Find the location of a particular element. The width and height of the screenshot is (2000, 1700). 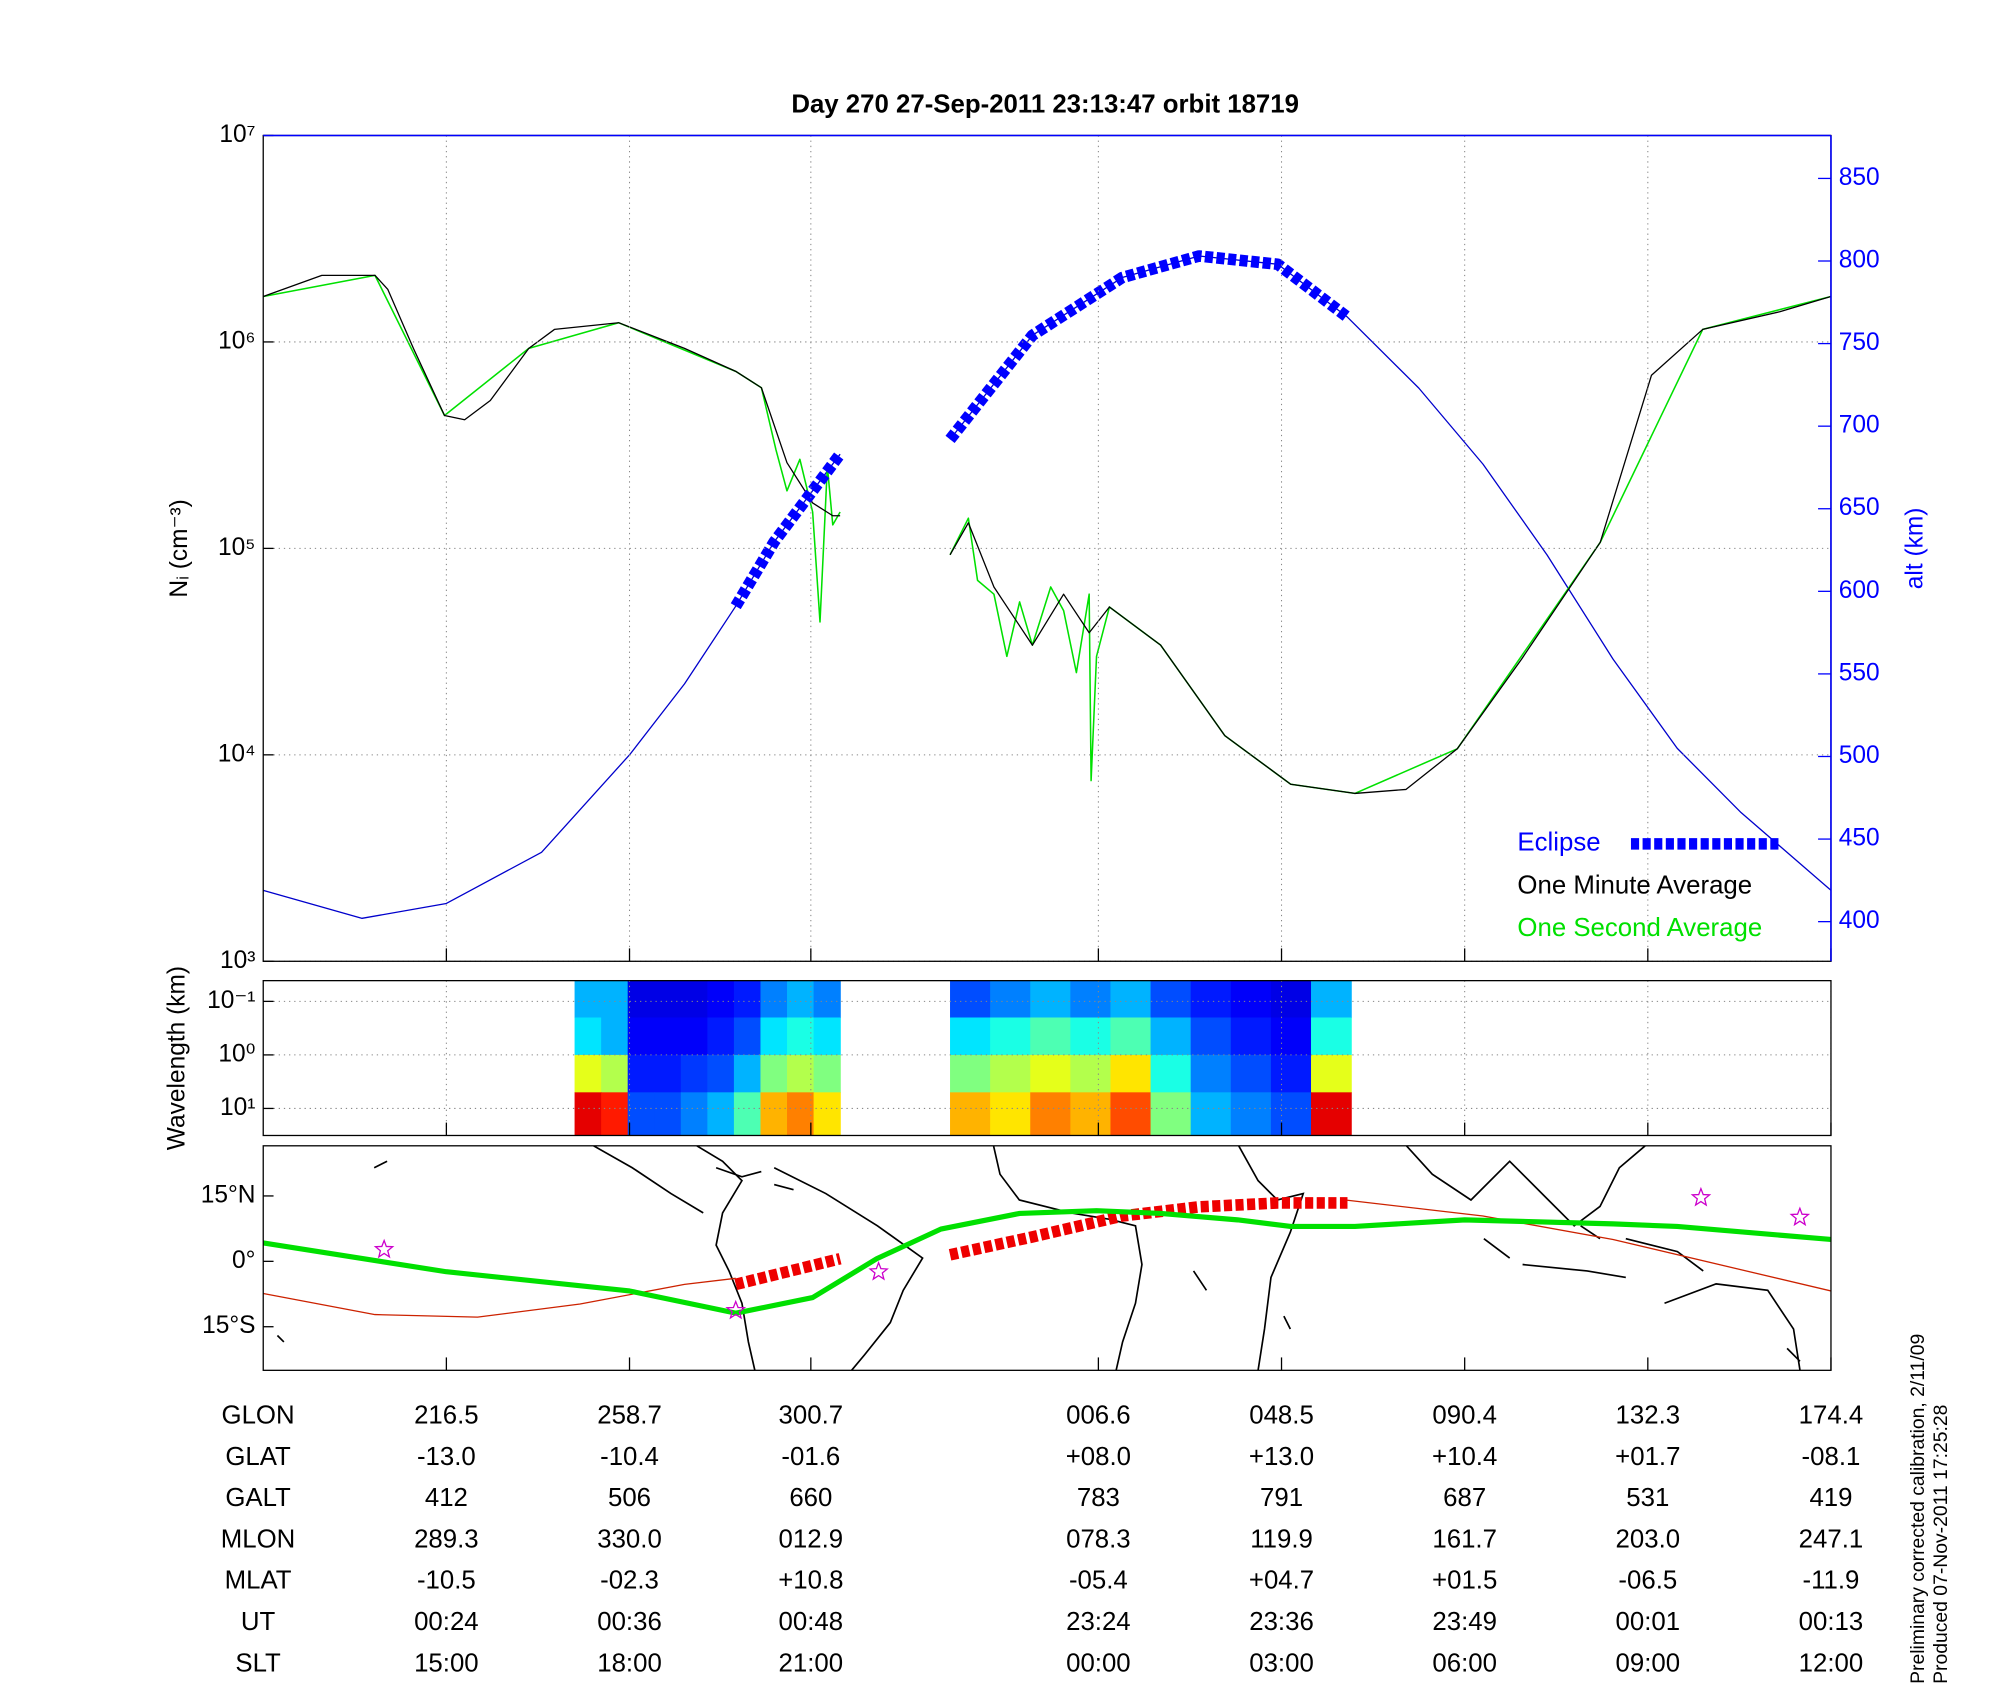

y2-tick-label: 450 is located at coordinates (1859, 838).